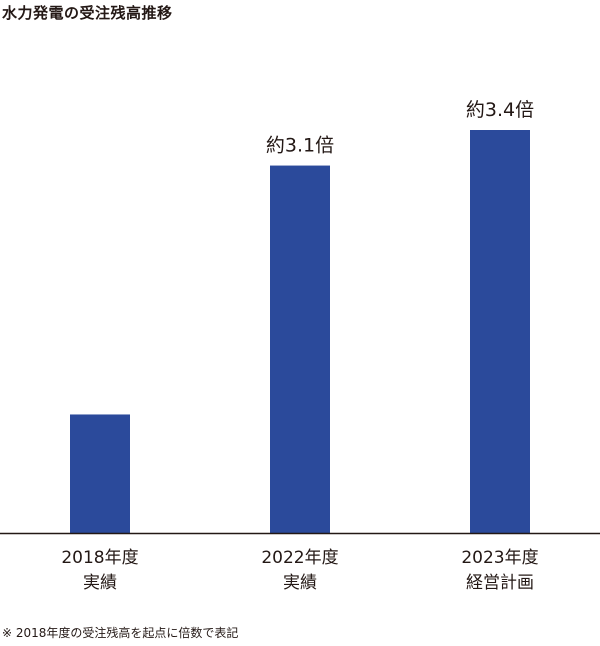 This screenshot has height=646, width=600. I want to click on data-label-3: 約3.4倍, so click(500, 110).